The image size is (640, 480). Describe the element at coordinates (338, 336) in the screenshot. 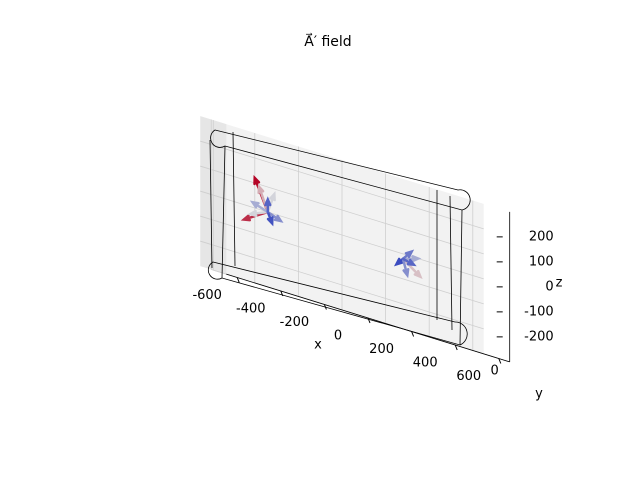

I see `x-tick-label: 0` at that location.